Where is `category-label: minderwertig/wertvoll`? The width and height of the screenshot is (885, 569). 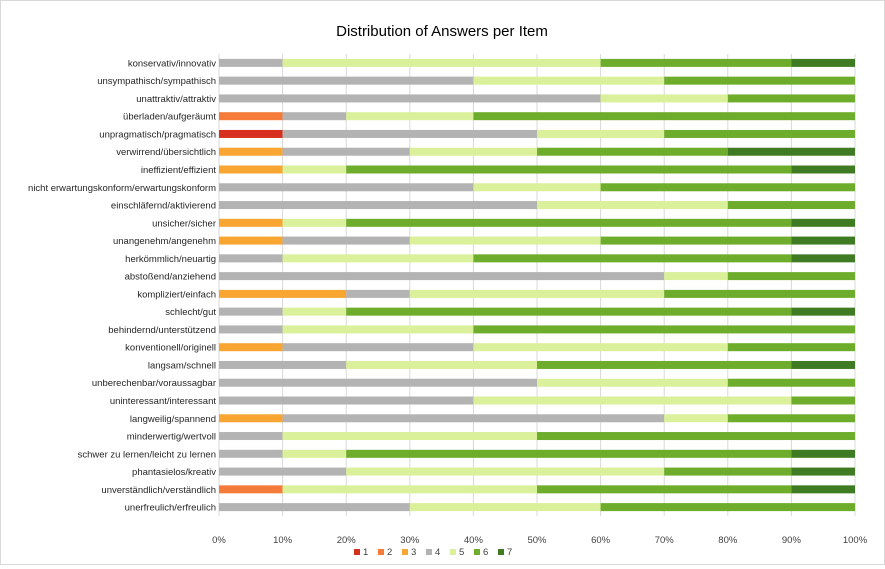
category-label: minderwertig/wertvoll is located at coordinates (171, 437).